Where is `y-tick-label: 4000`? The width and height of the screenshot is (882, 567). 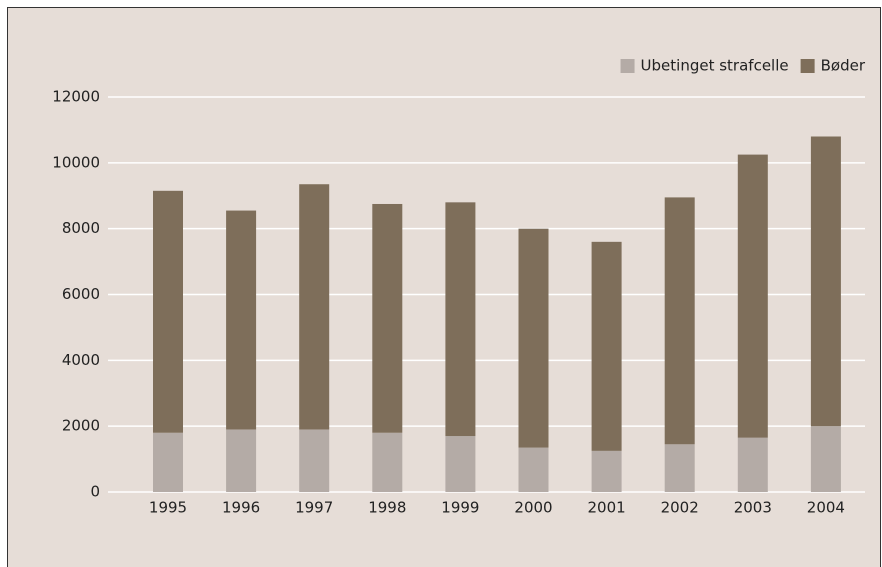
y-tick-label: 4000 is located at coordinates (81, 360).